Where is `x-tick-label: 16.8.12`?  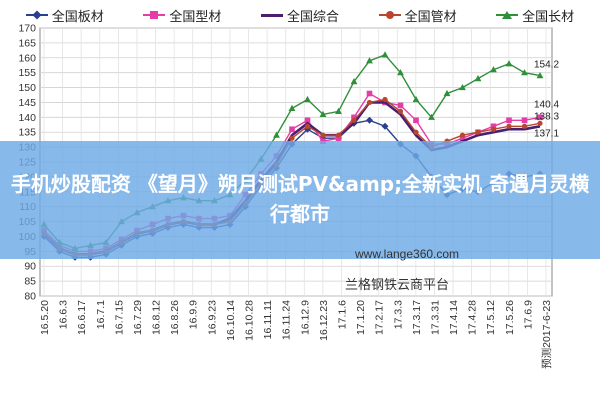
x-tick-label: 16.8.12 is located at coordinates (157, 317).